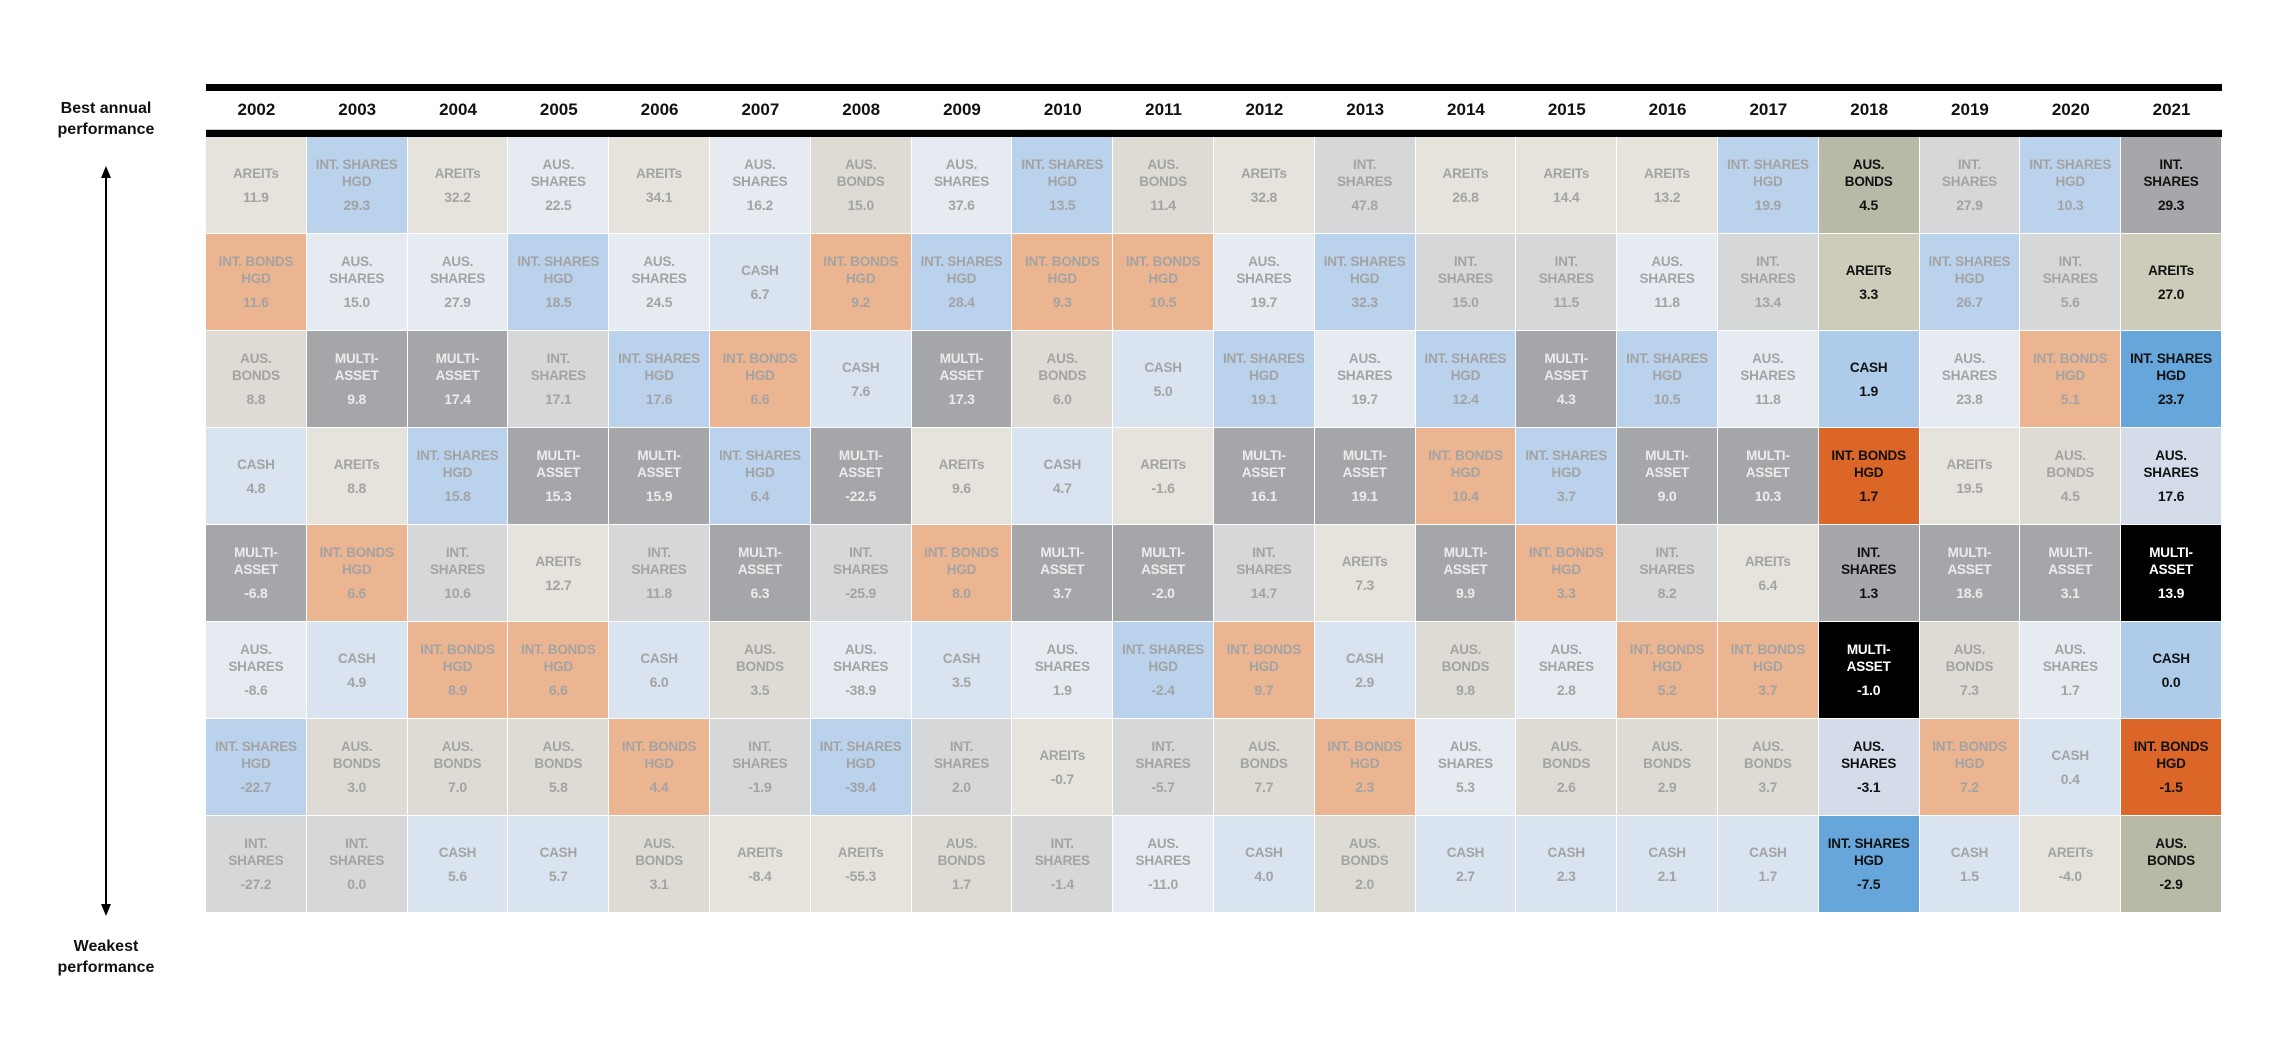 This screenshot has height=1044, width=2291. I want to click on asset-cell: AUS. BONDS 3.5, so click(759, 670).